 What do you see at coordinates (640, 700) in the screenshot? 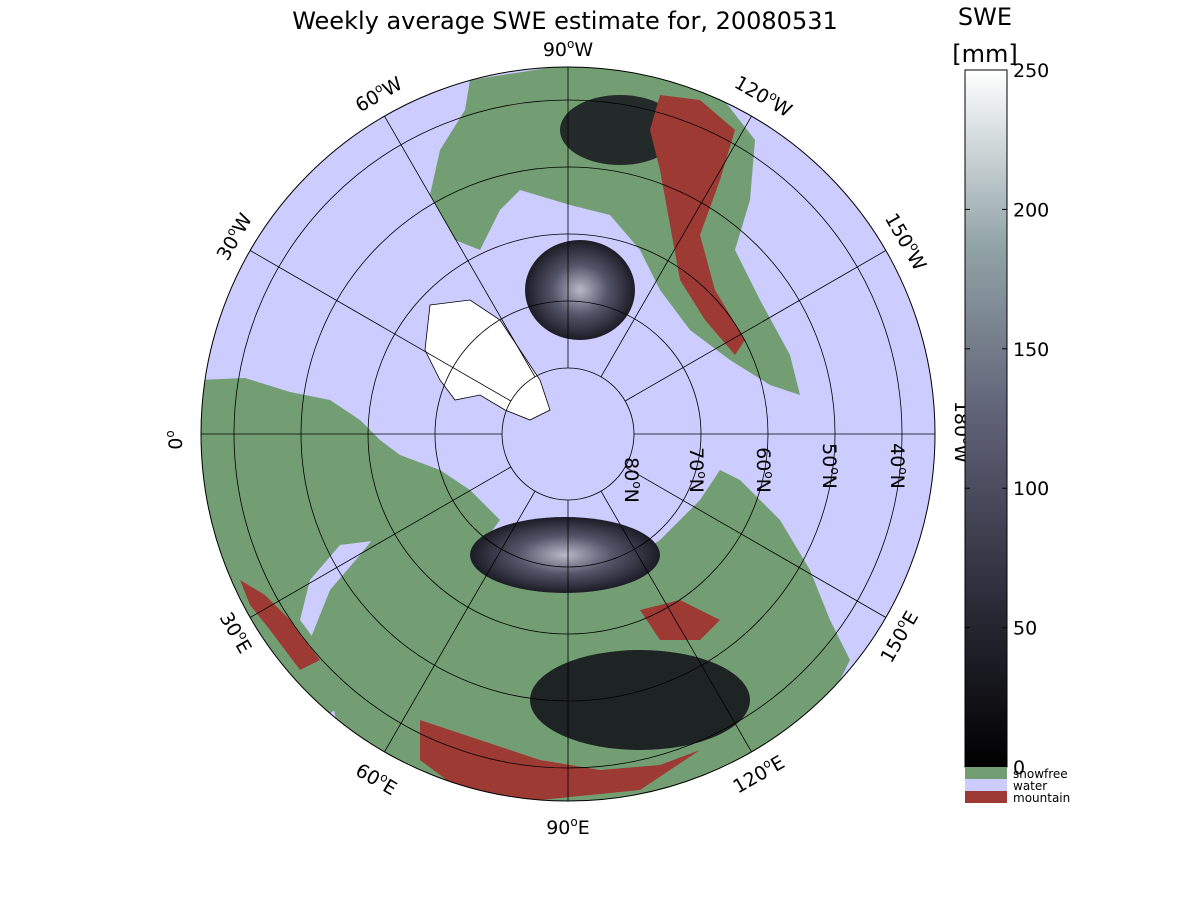
I see `snow-cover-siberia` at bounding box center [640, 700].